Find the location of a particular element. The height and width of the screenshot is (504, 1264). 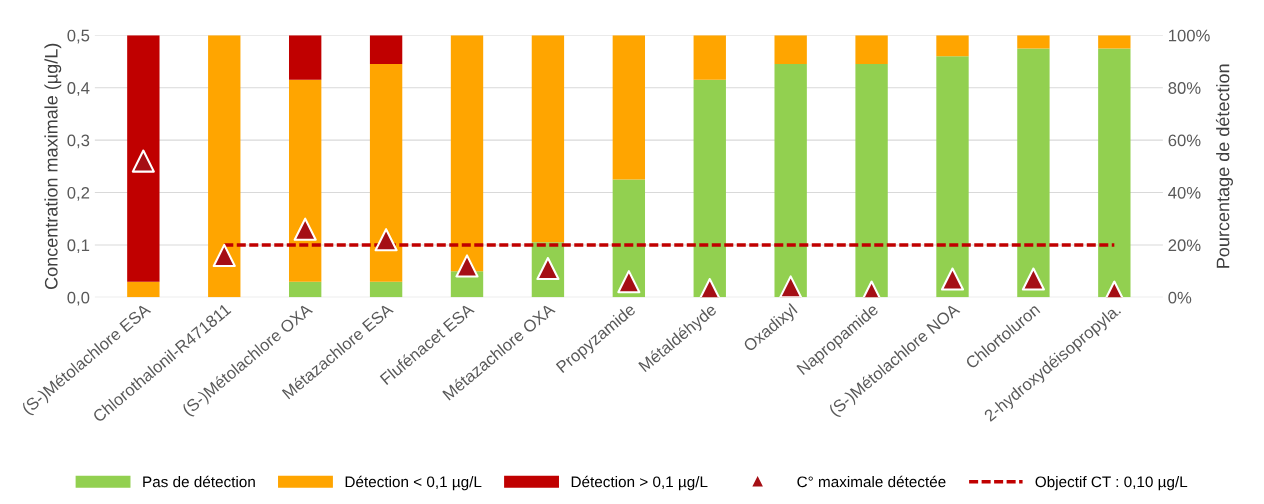

y-tick-label: 0,1 is located at coordinates (78, 246).